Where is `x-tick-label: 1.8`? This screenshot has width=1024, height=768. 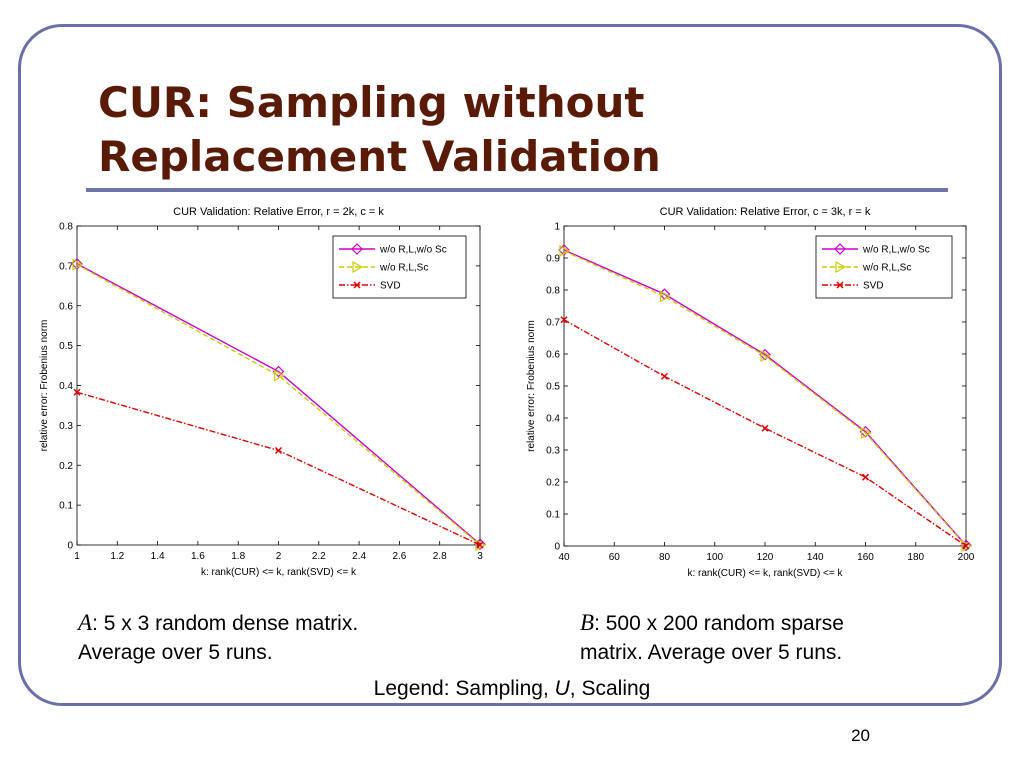
x-tick-label: 1.8 is located at coordinates (238, 556).